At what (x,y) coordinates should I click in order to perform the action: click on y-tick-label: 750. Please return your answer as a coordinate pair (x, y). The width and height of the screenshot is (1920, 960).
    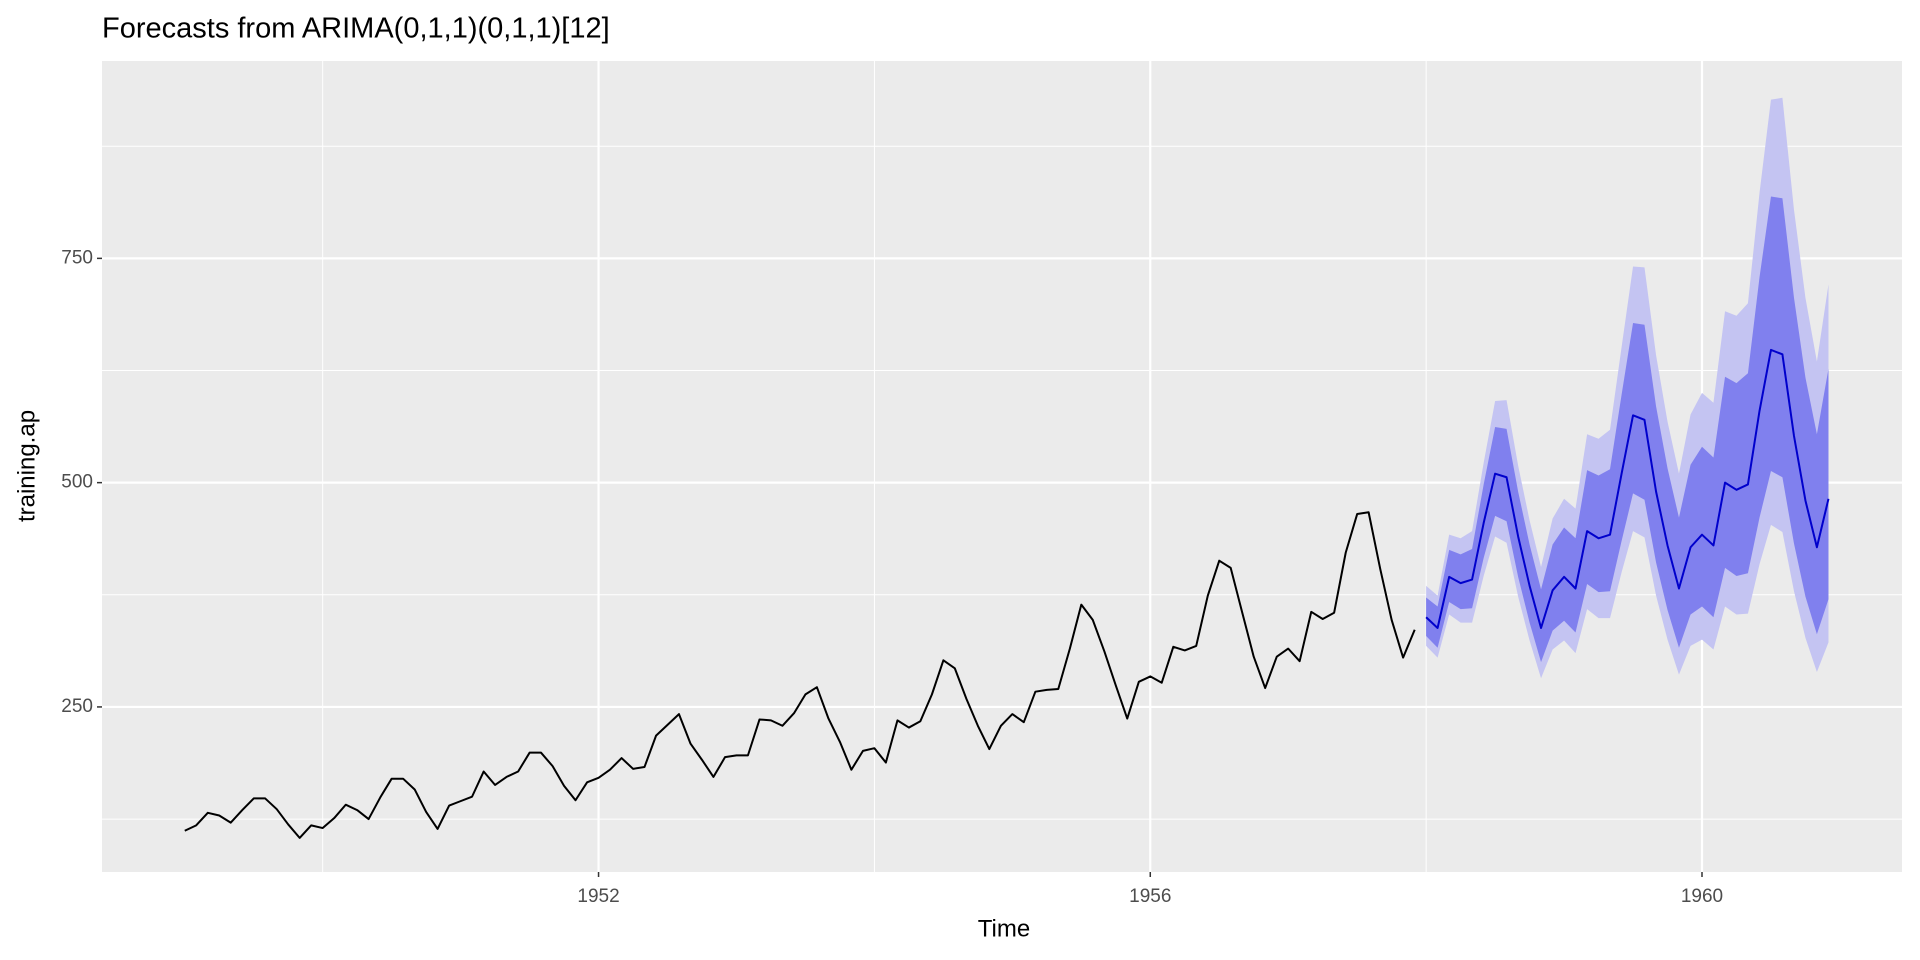
    Looking at the image, I should click on (77, 257).